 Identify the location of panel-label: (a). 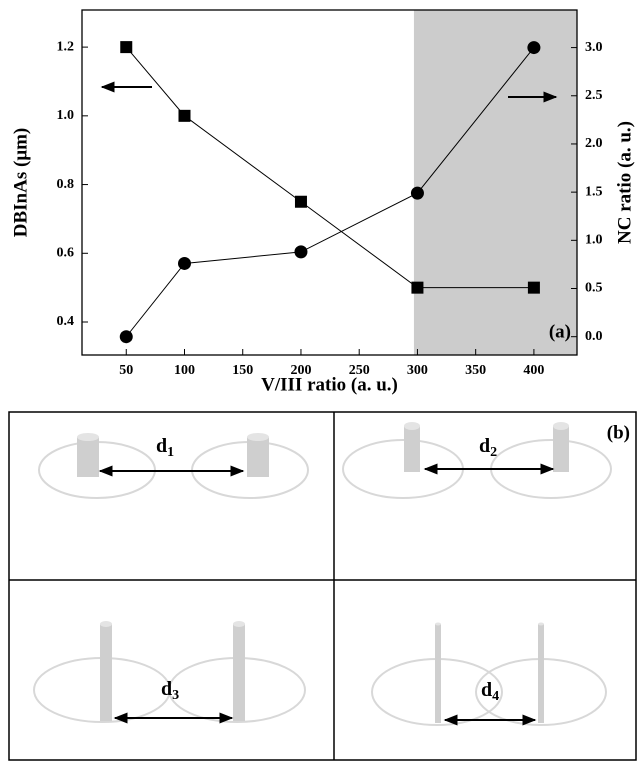
(560, 331).